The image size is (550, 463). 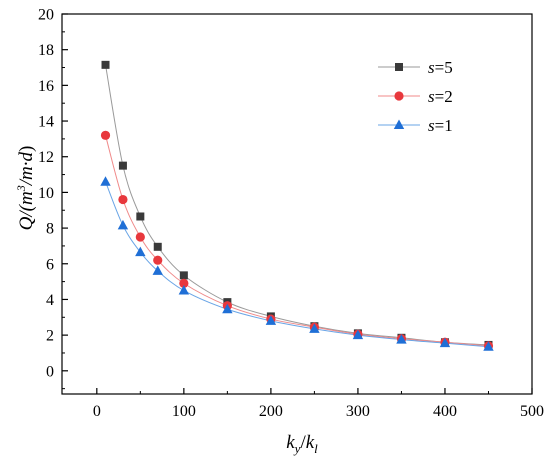 I want to click on legend-marker-triangle, so click(x=399, y=124).